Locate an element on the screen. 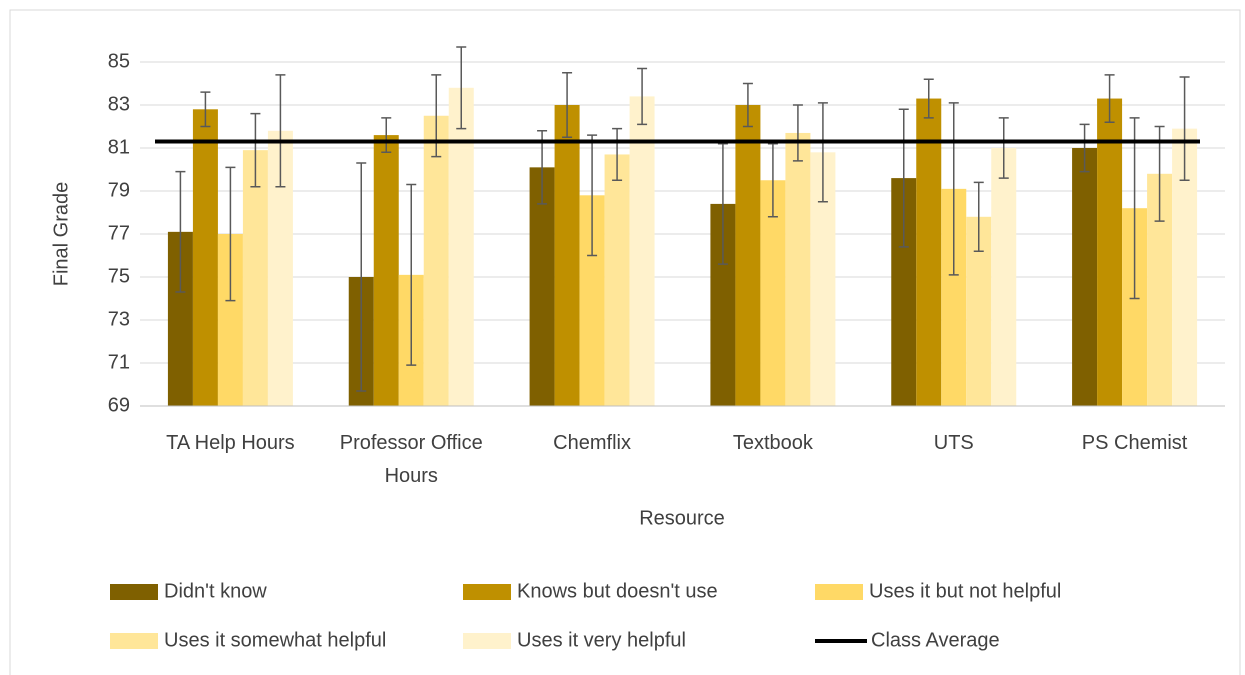 The height and width of the screenshot is (675, 1245). y-tick-label: 73 is located at coordinates (119, 319).